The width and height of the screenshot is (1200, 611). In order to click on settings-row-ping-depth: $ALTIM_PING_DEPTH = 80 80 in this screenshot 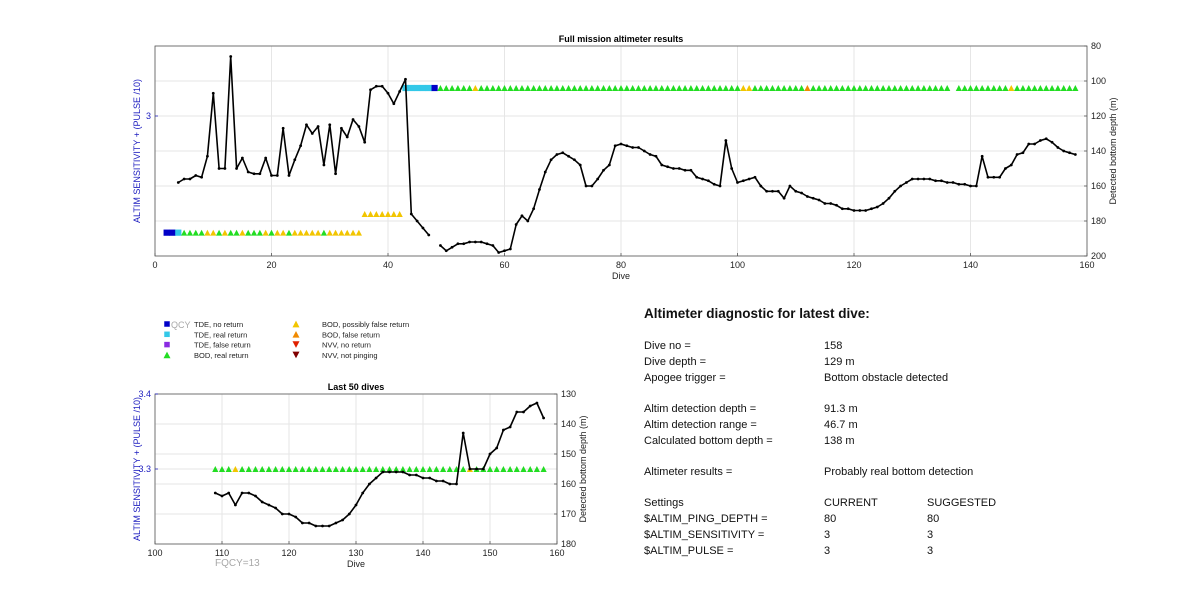, I will do `click(904, 519)`.